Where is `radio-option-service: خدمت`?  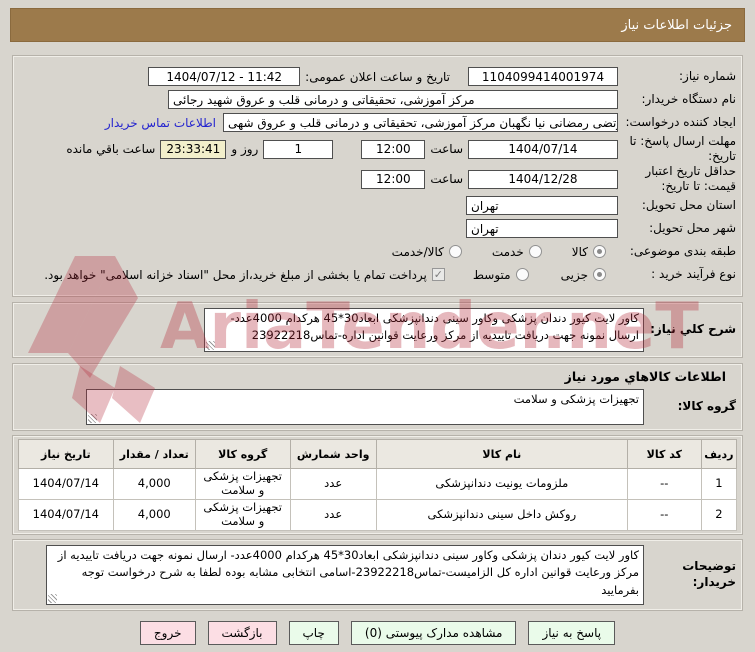
radio-option-service: خدمت is located at coordinates (517, 252).